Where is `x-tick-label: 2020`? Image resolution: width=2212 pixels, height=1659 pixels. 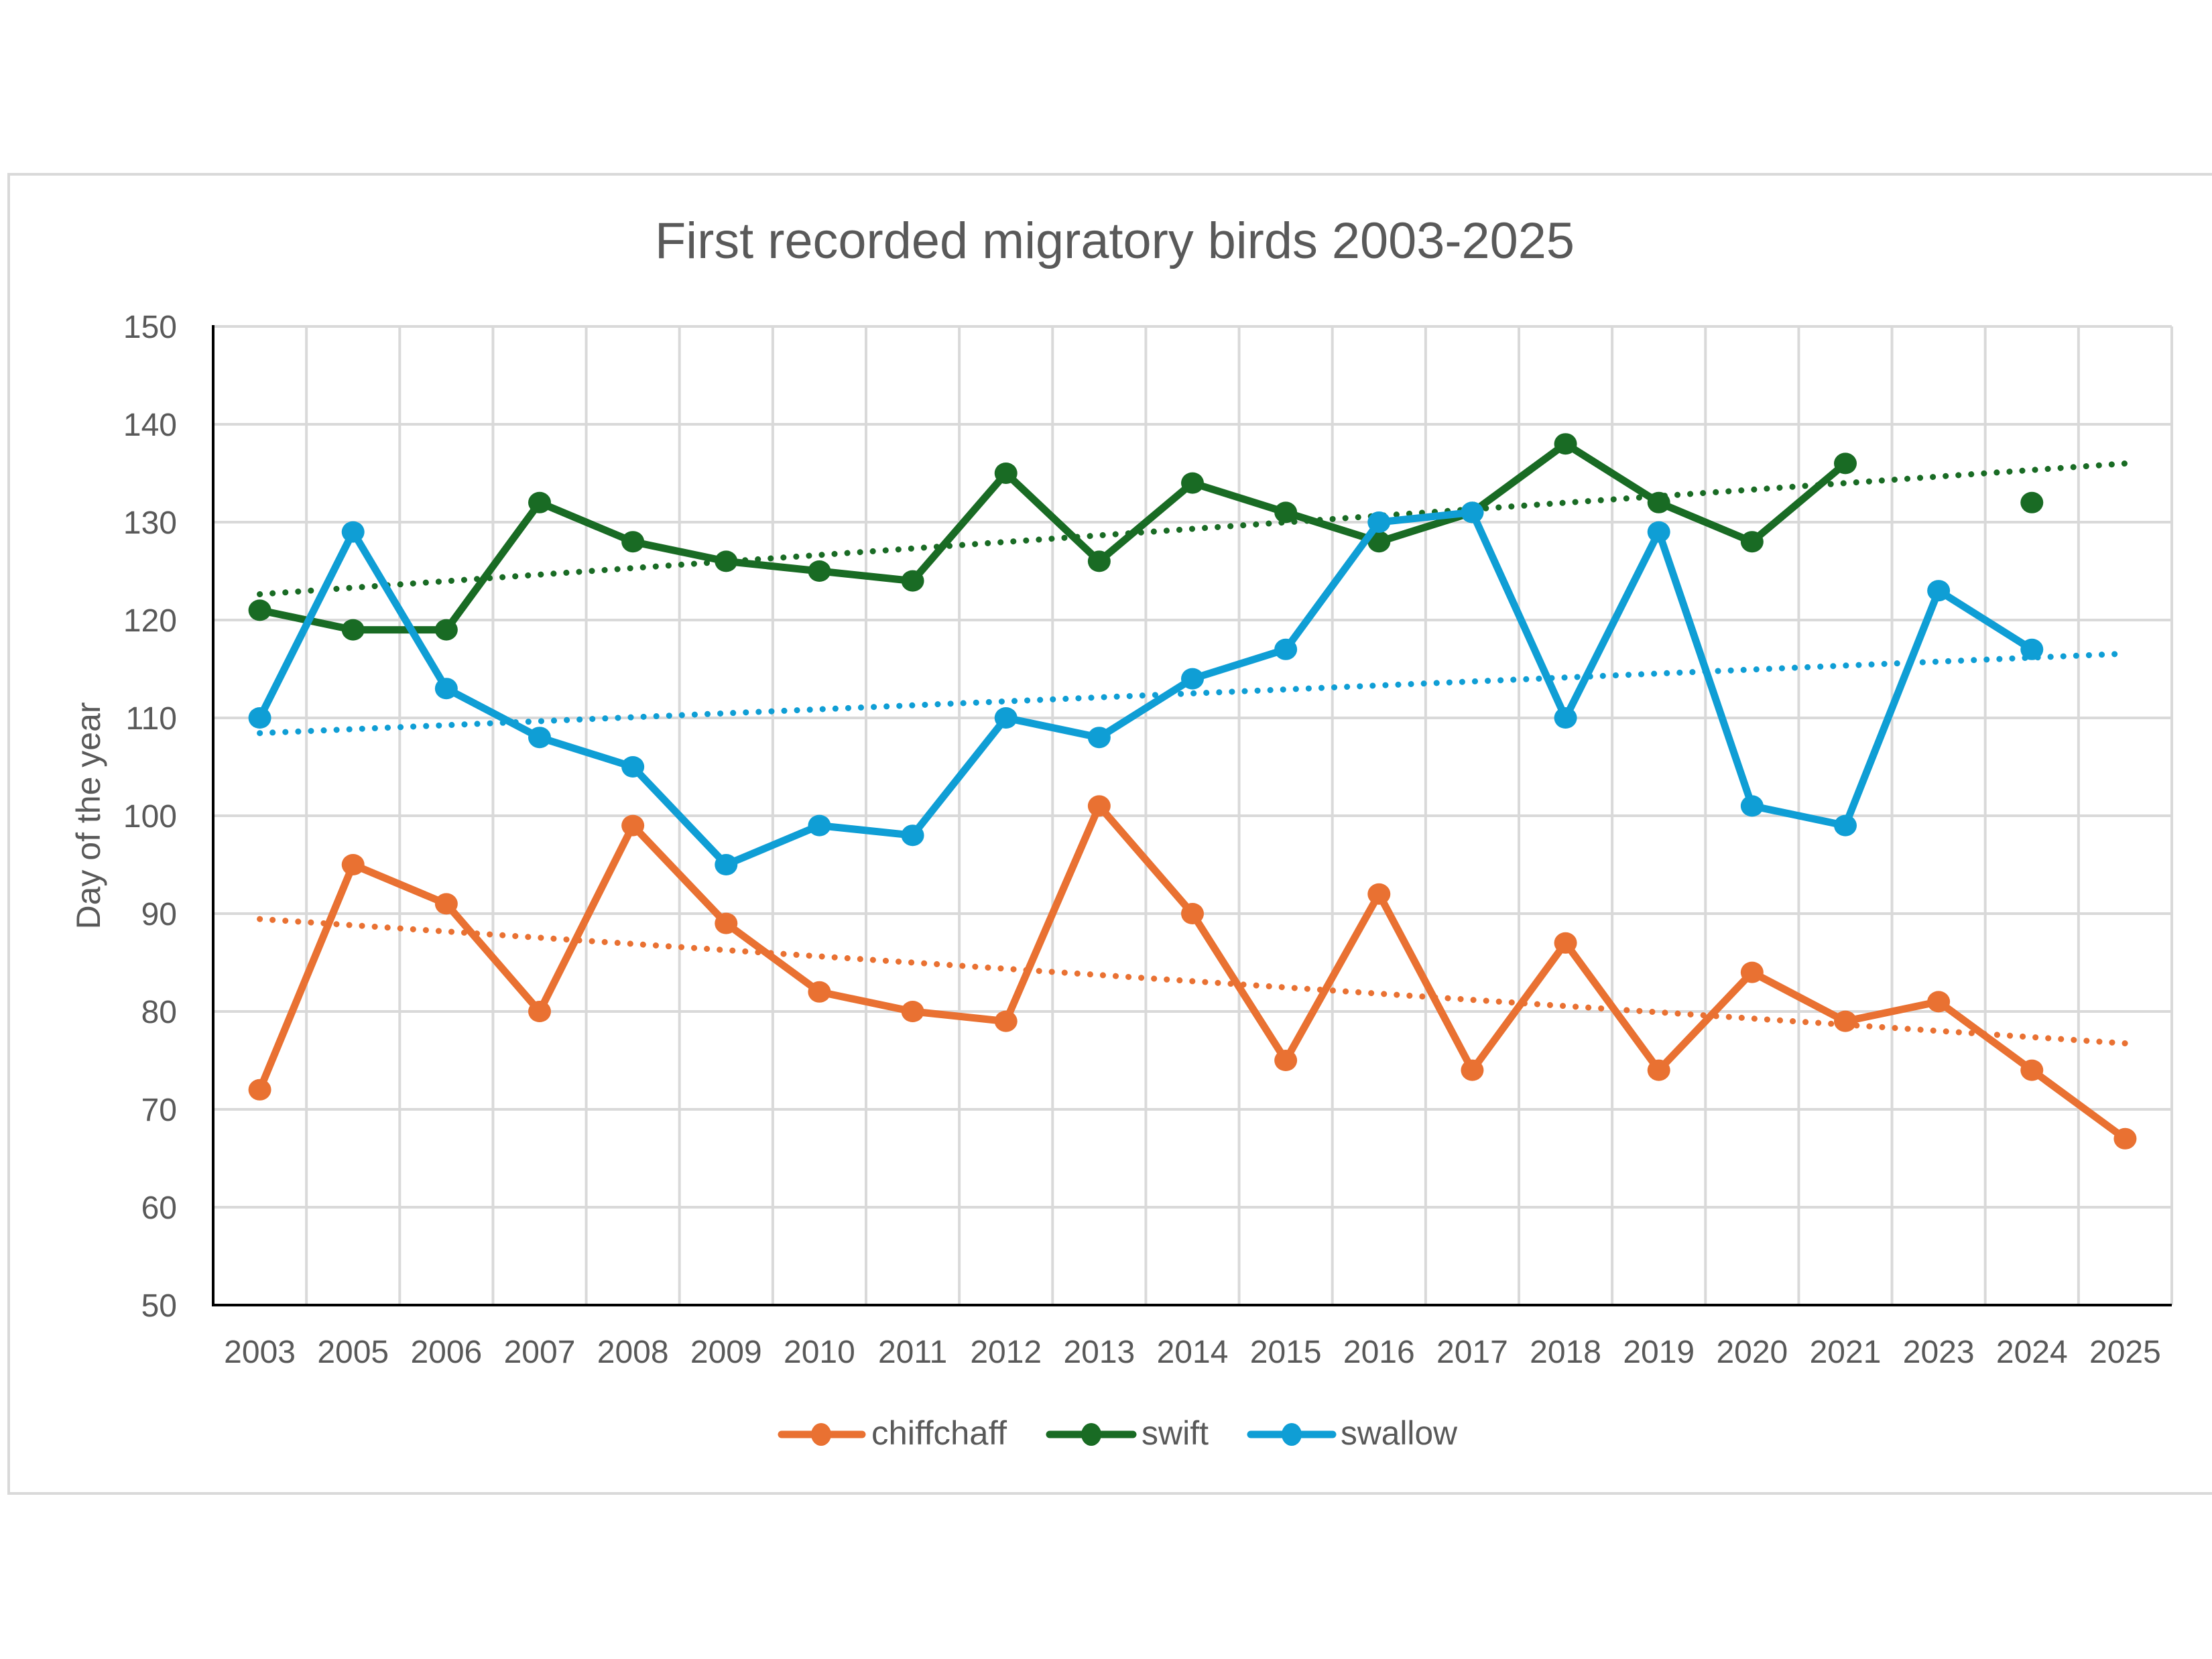
x-tick-label: 2020 is located at coordinates (1752, 1352).